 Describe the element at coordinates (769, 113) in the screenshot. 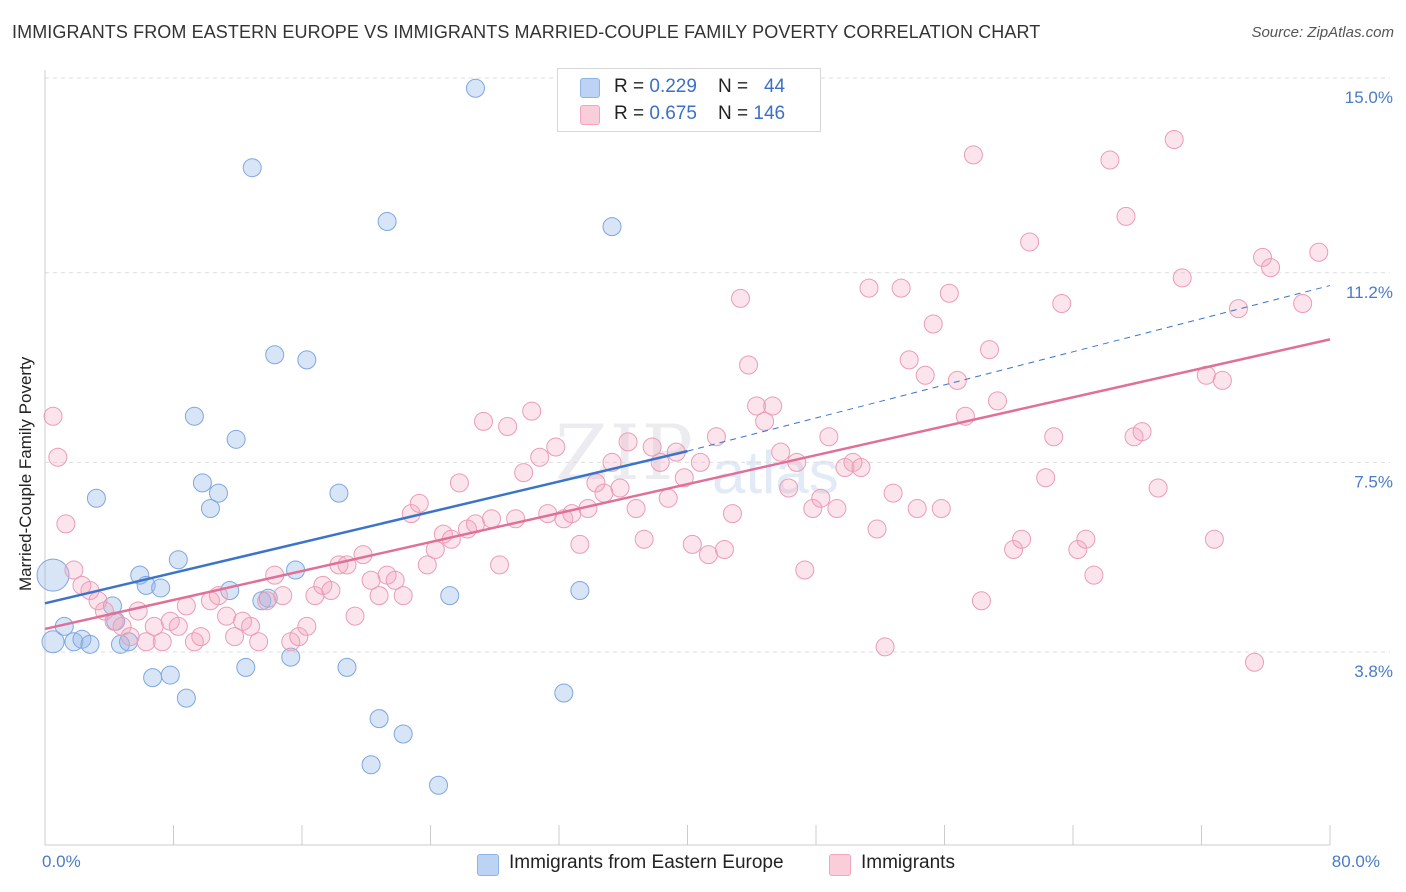

I see `legend-n-value: 146` at that location.